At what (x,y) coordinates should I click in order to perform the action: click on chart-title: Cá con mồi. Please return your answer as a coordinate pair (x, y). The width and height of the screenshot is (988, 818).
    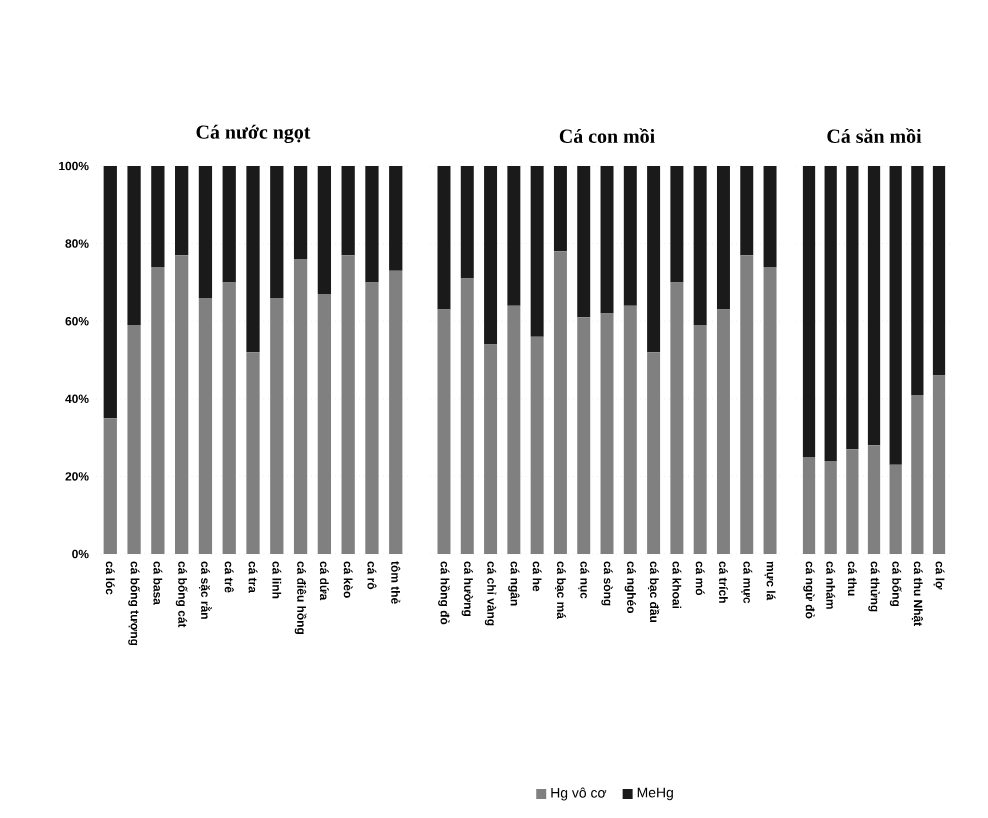
    Looking at the image, I should click on (607, 135).